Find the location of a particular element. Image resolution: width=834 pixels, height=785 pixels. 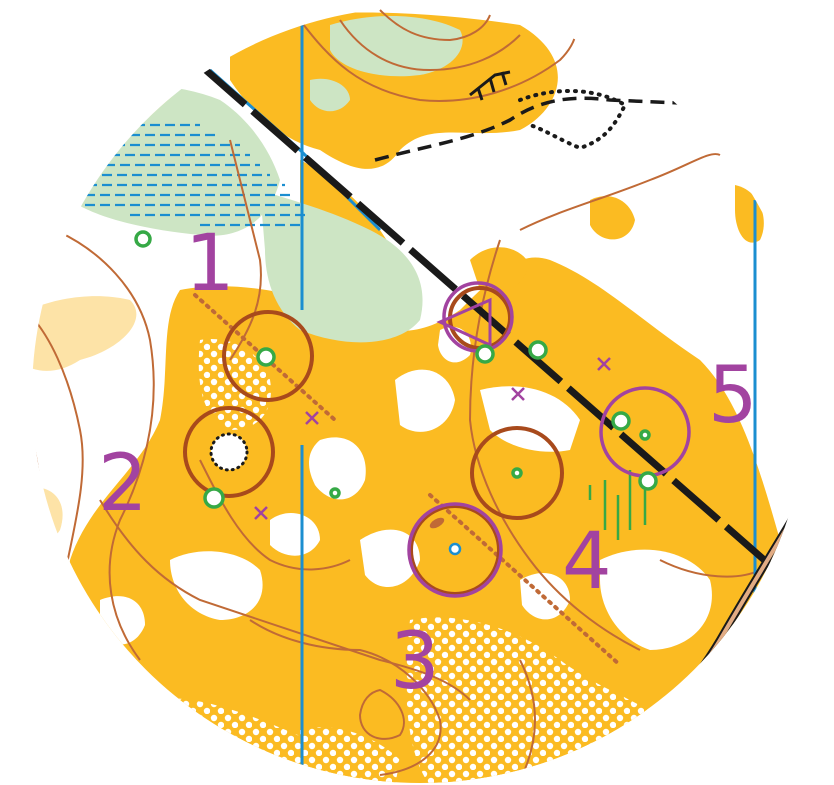

footpath is located at coordinates (527, 129).